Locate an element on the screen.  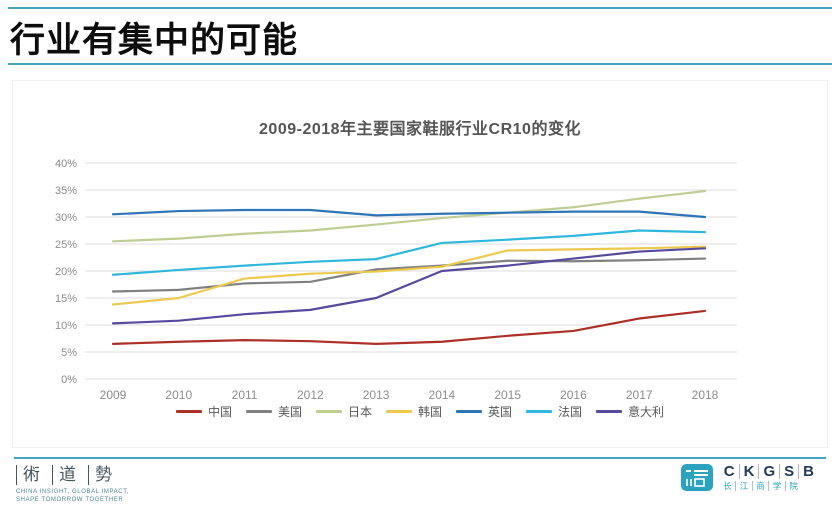
legend-item: 日本 is located at coordinates (343, 411).